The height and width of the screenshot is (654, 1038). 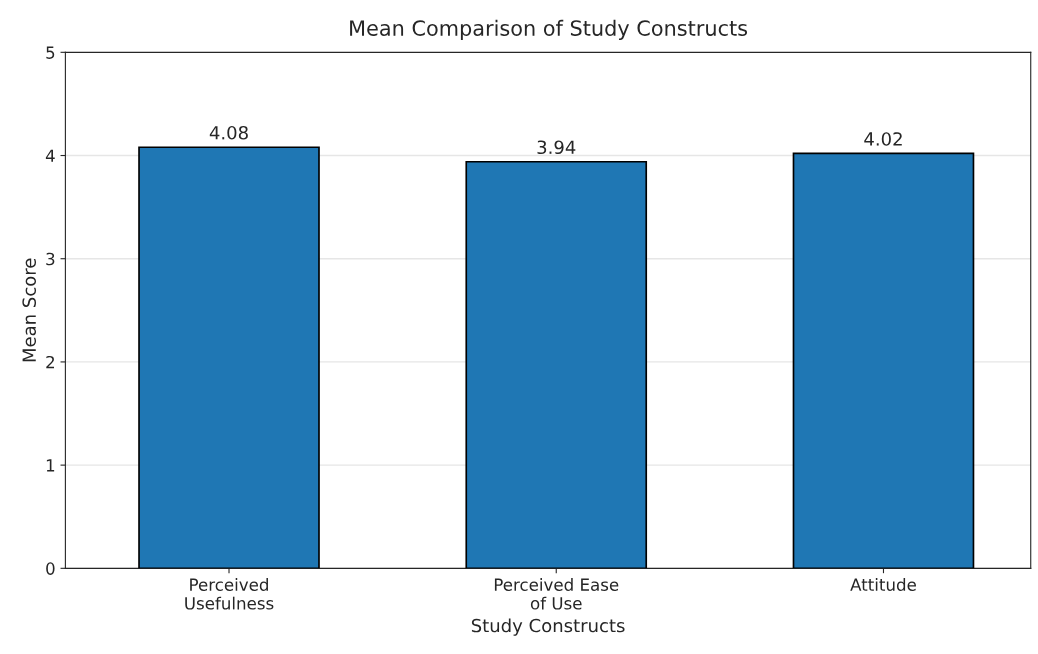 I want to click on chart-title: Mean Comparison of Study Constructs, so click(x=549, y=29).